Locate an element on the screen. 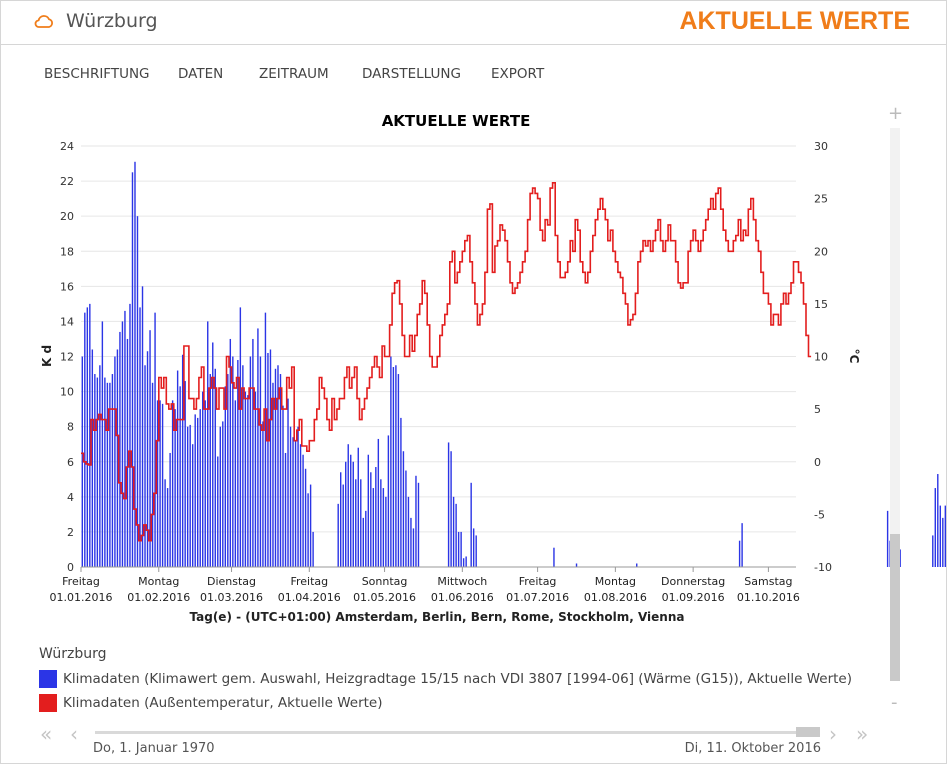 The height and width of the screenshot is (764, 947). menu-beschriftung: BESCHRIFTUNG is located at coordinates (97, 74).